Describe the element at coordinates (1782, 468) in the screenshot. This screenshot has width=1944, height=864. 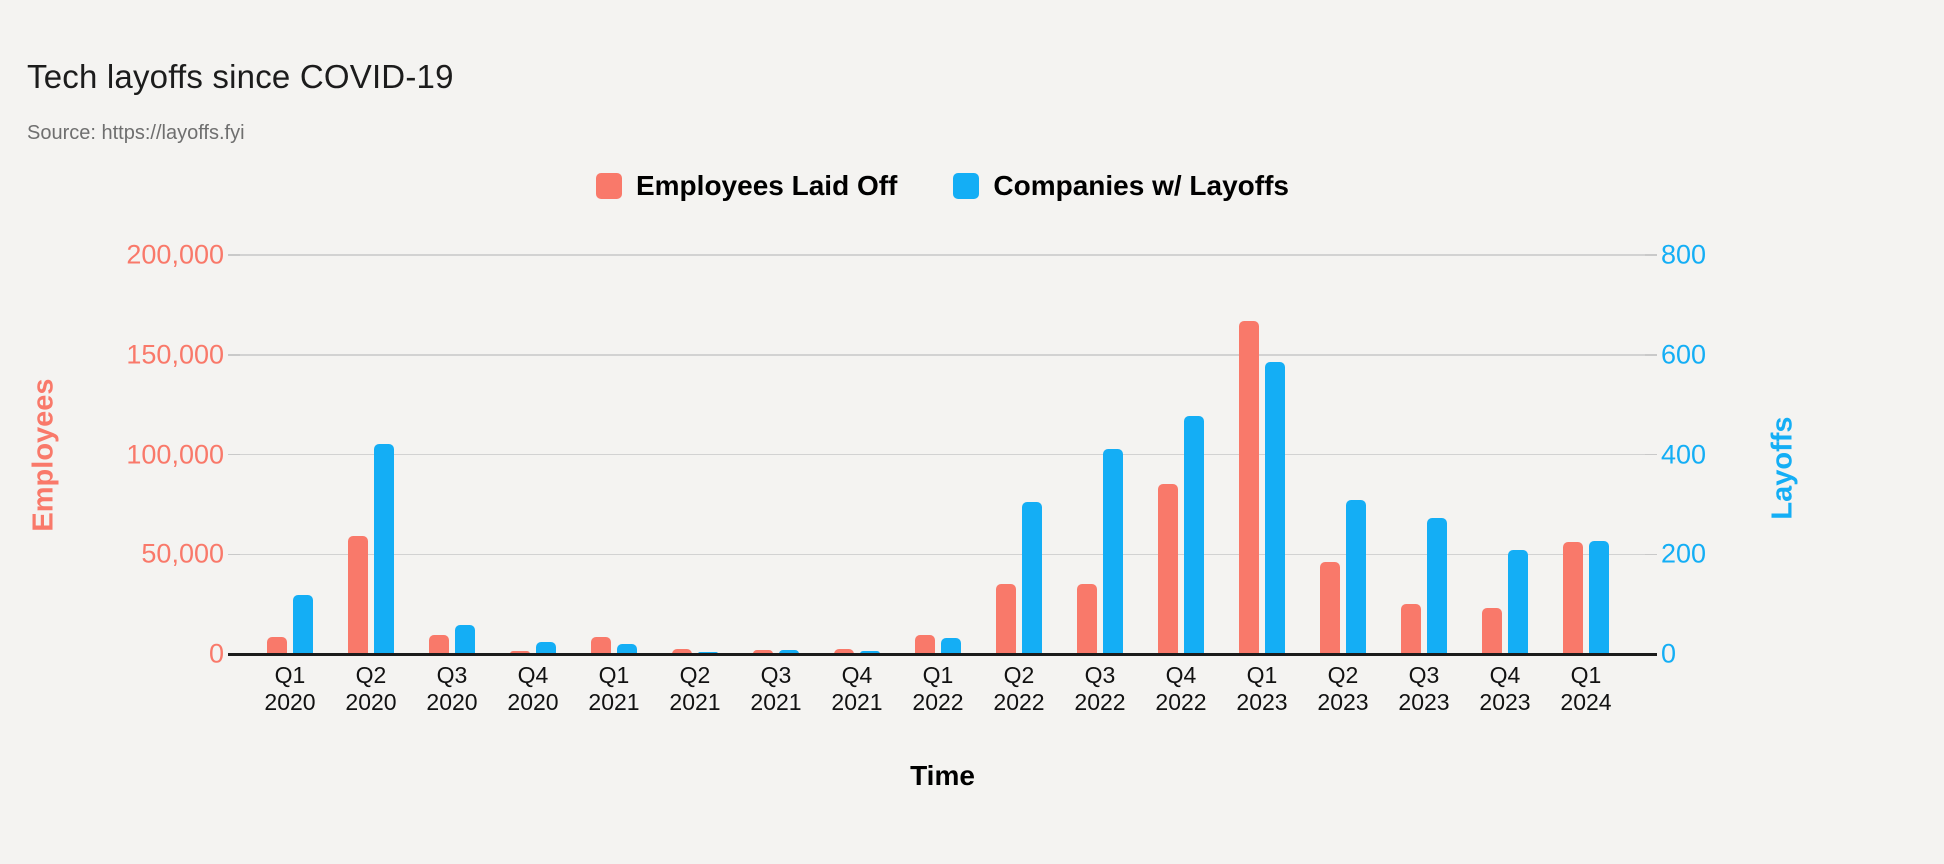
I see `right-axis-title: Layoffs` at that location.